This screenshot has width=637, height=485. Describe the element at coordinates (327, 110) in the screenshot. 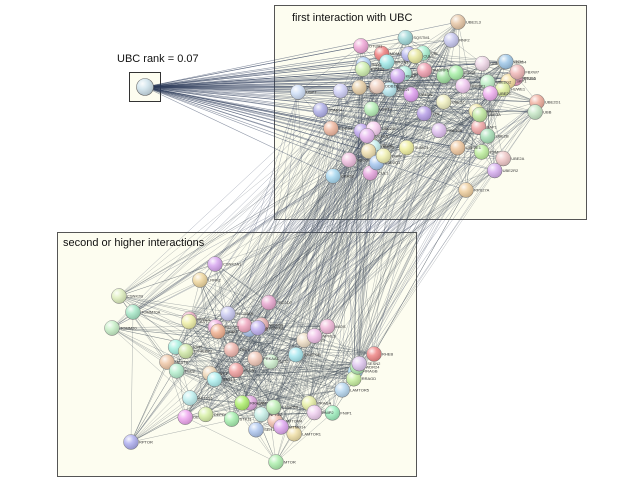

I see `network-node: PSMC4` at that location.